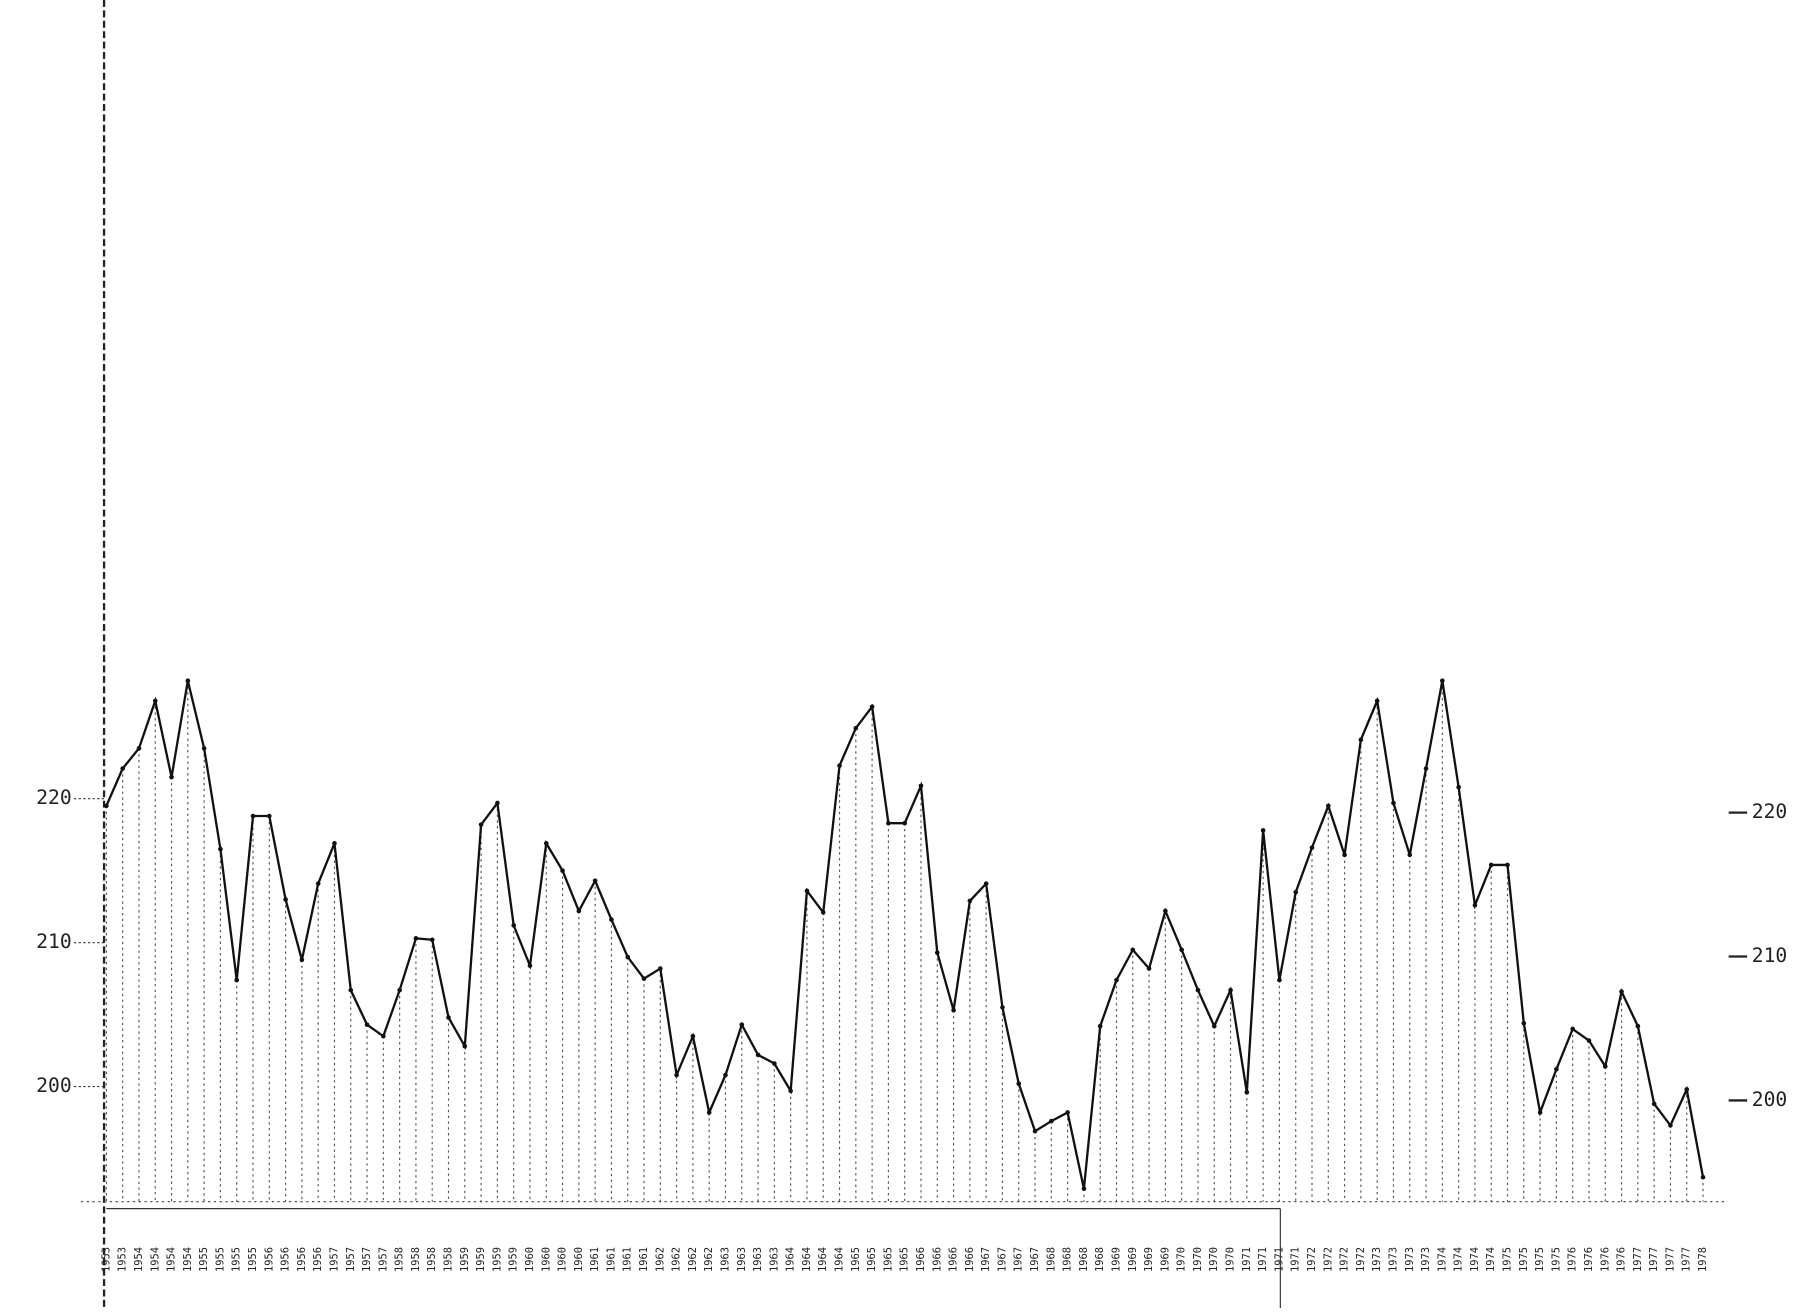 The height and width of the screenshot is (1312, 1805). Describe the element at coordinates (1540, 1259) in the screenshot. I see `x-tick-label: 1975` at that location.